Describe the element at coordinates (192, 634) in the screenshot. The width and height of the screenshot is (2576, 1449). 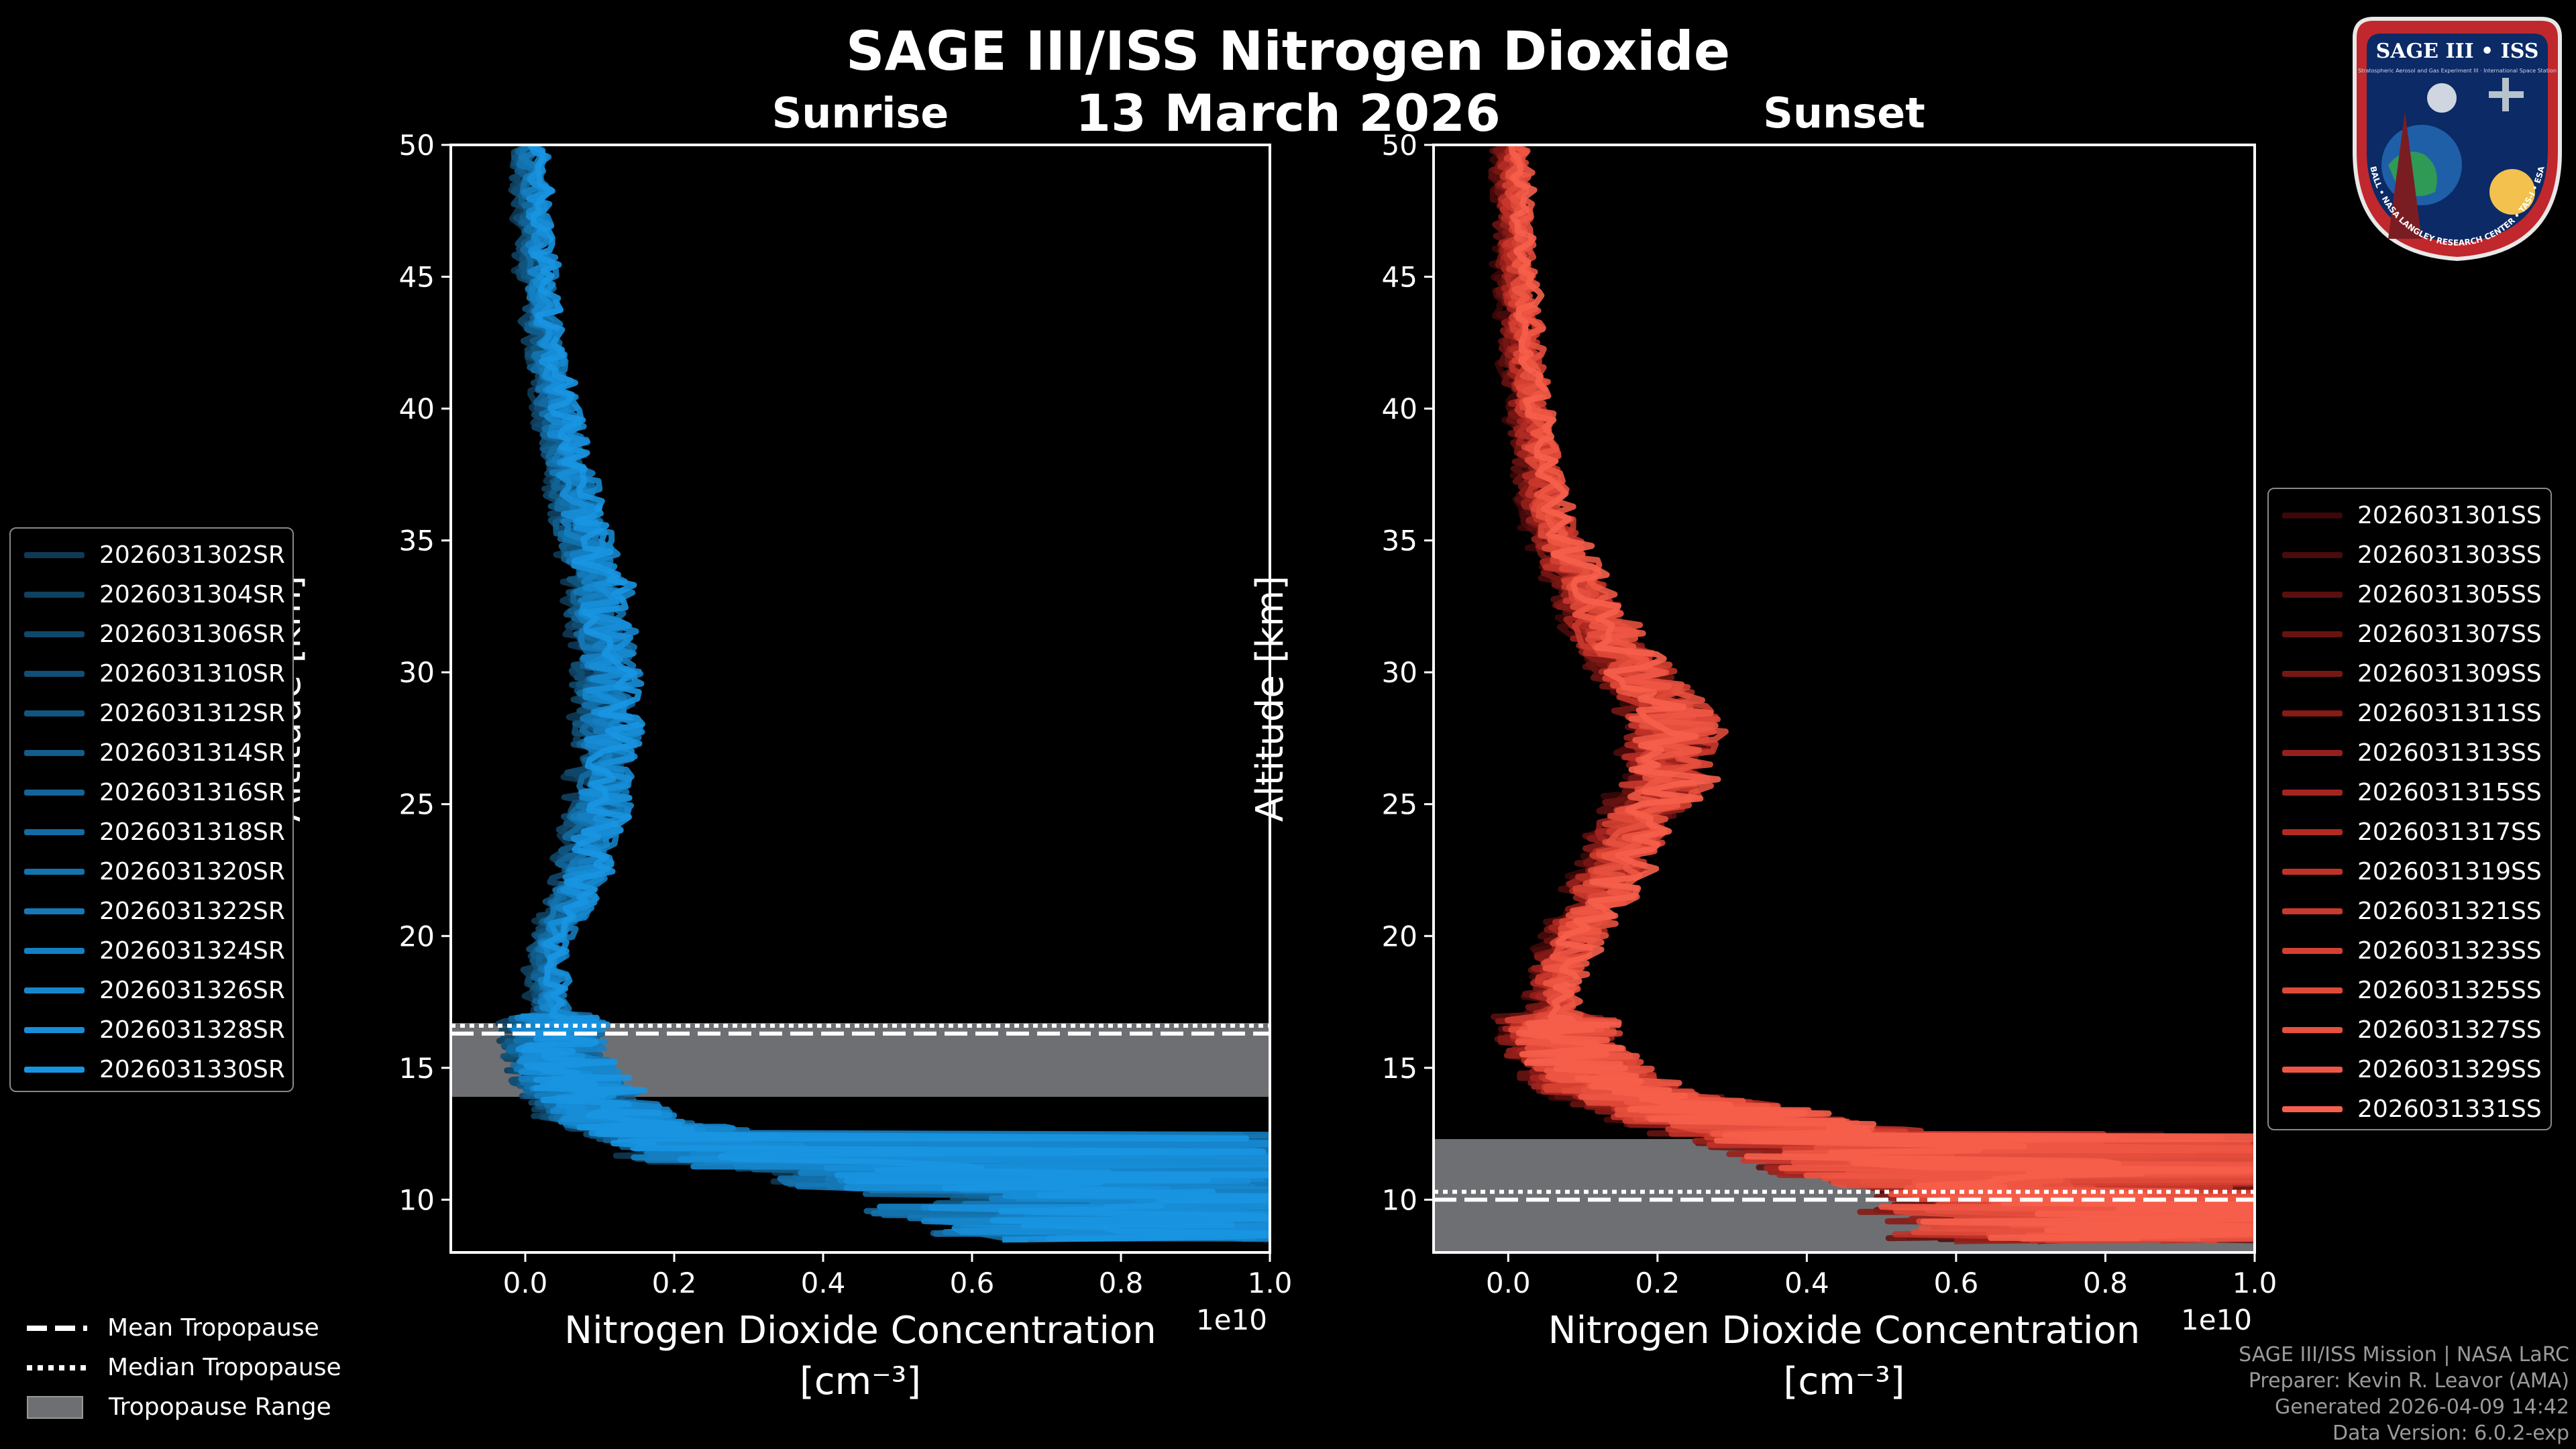
I see `sunrise-legend-label: 2026031306SR` at that location.